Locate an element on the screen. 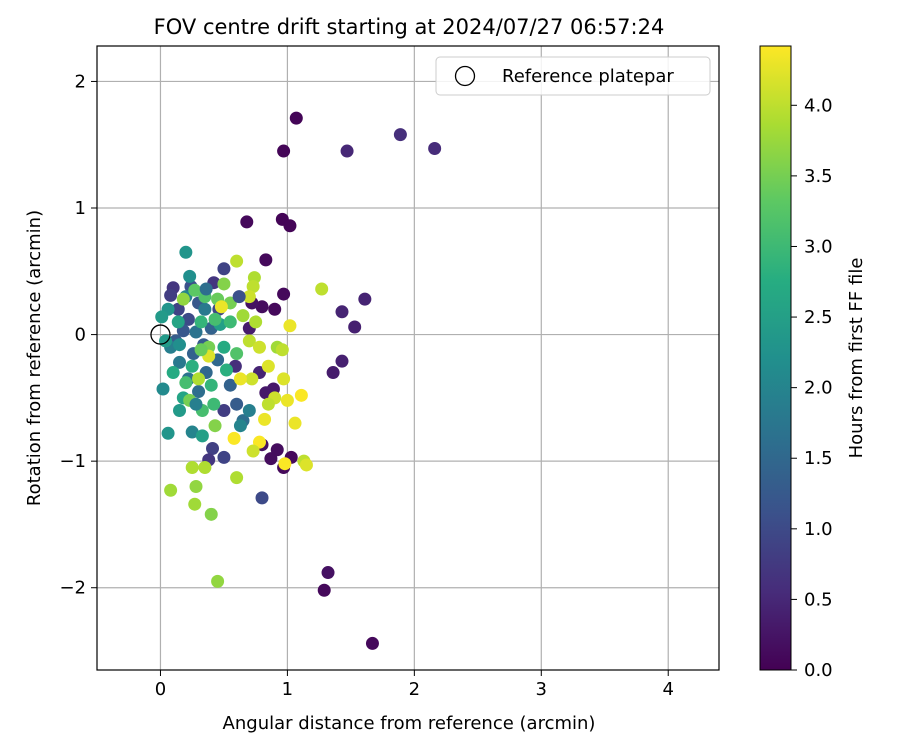  y-tick-label: −1 is located at coordinates (72, 461).